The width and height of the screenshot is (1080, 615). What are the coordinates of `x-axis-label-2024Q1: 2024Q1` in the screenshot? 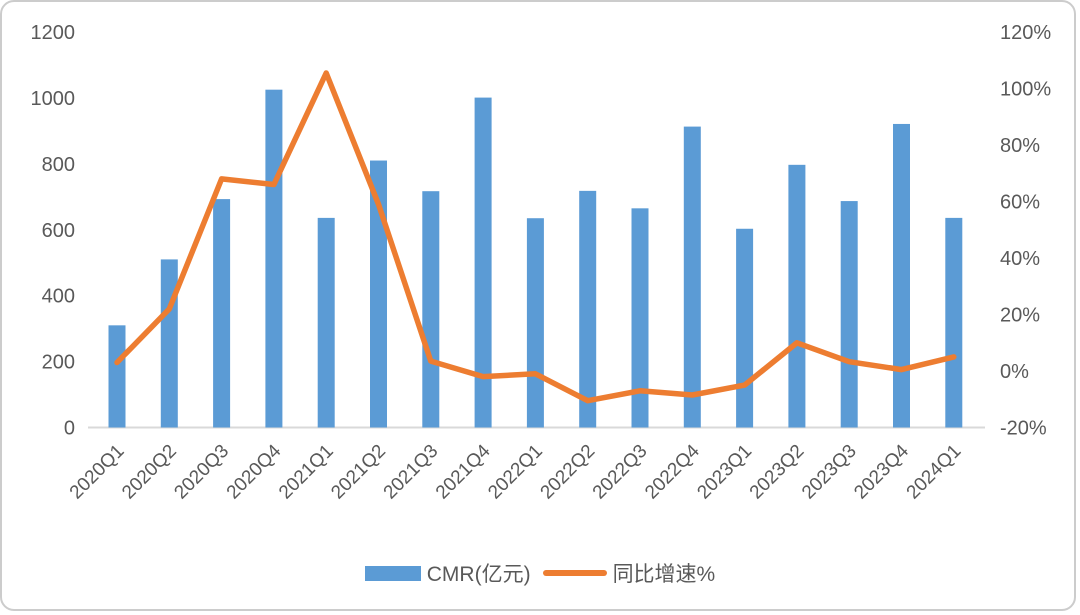 It's located at (934, 472).